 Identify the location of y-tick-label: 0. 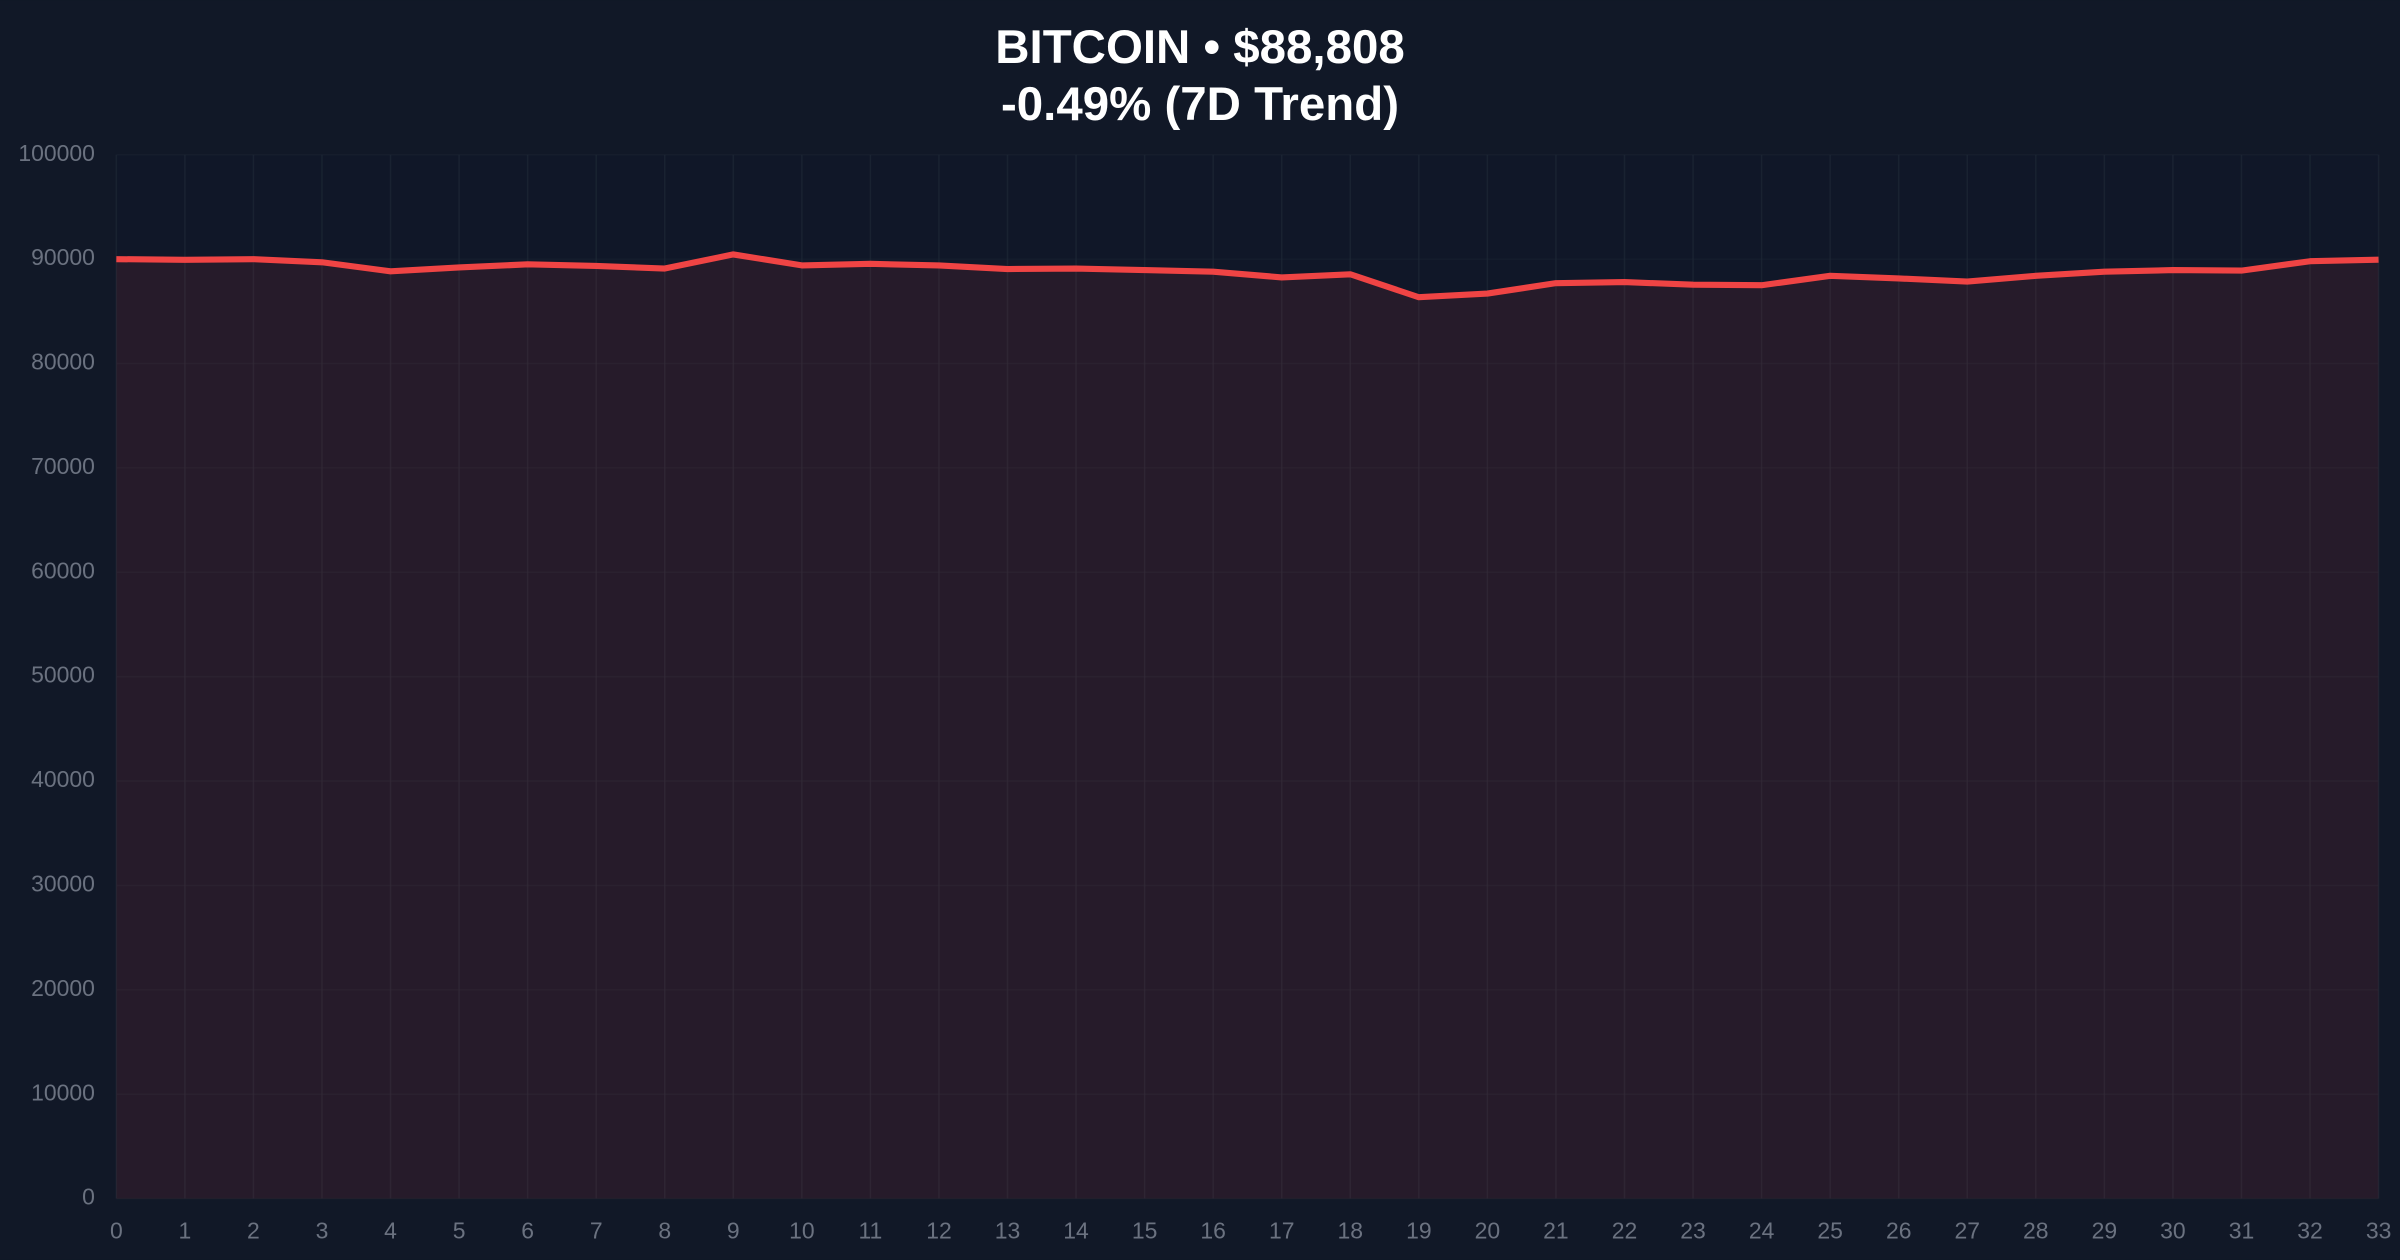
(88, 1197).